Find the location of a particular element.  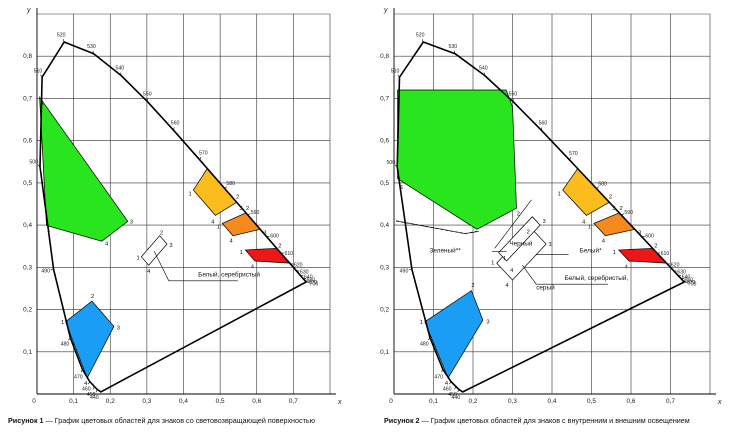

wavelength-label: 550 is located at coordinates (513, 95).